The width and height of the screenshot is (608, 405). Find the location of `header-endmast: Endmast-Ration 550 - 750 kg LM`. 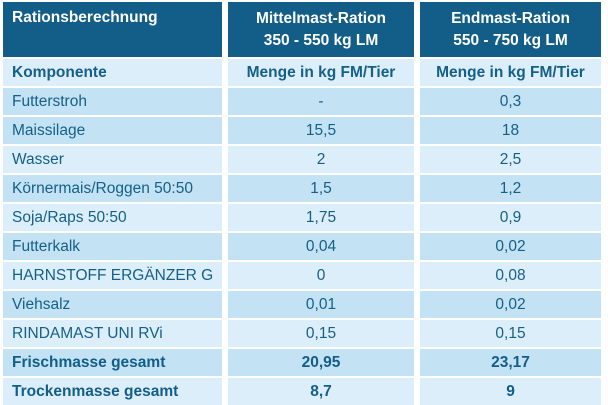

header-endmast: Endmast-Ration 550 - 750 kg LM is located at coordinates (510, 29).